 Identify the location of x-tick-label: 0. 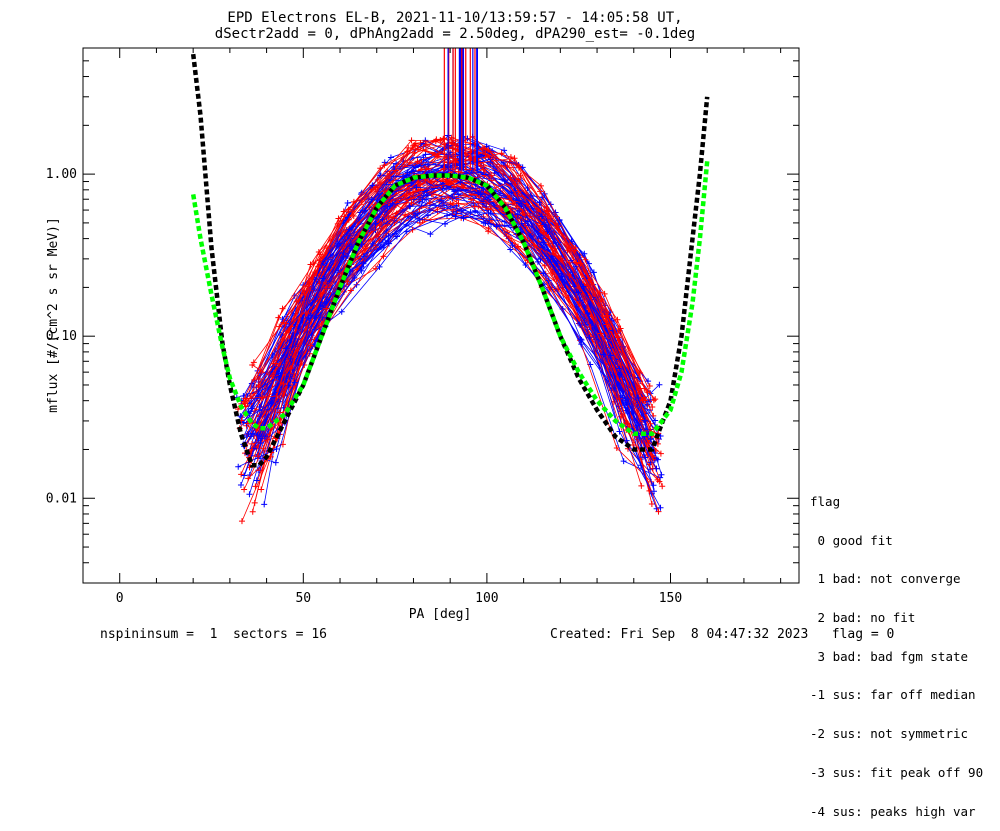
(120, 598).